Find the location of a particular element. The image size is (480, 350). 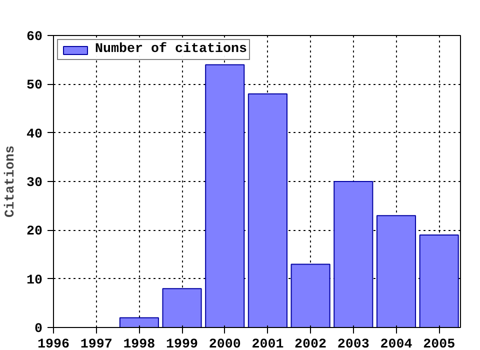

y-tick-label: 0 is located at coordinates (38, 329).